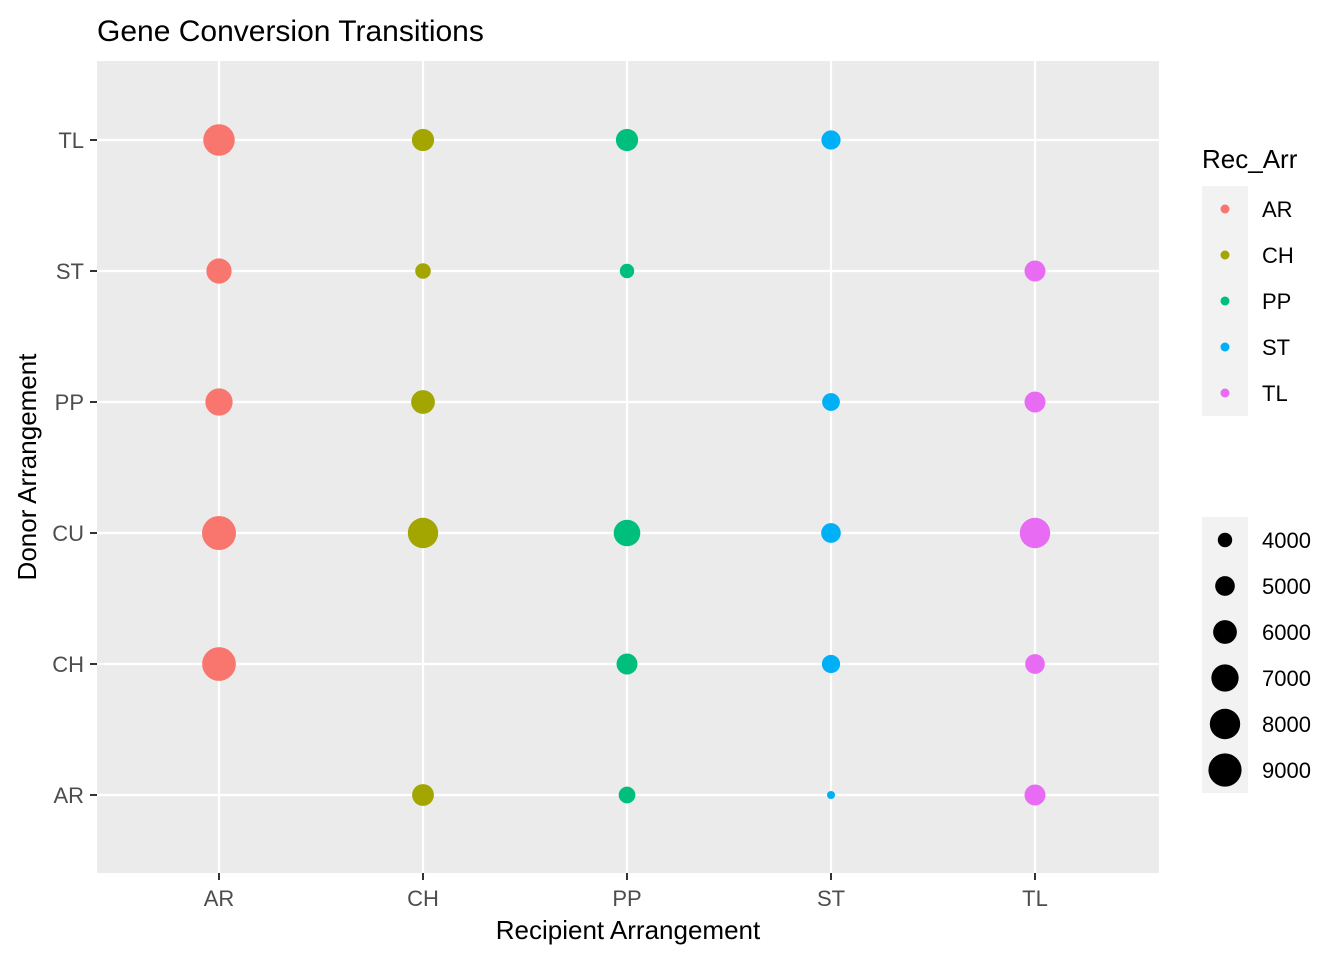  I want to click on size-legend: 4000 5000 6000 7000 8000 9000, so click(1256, 655).